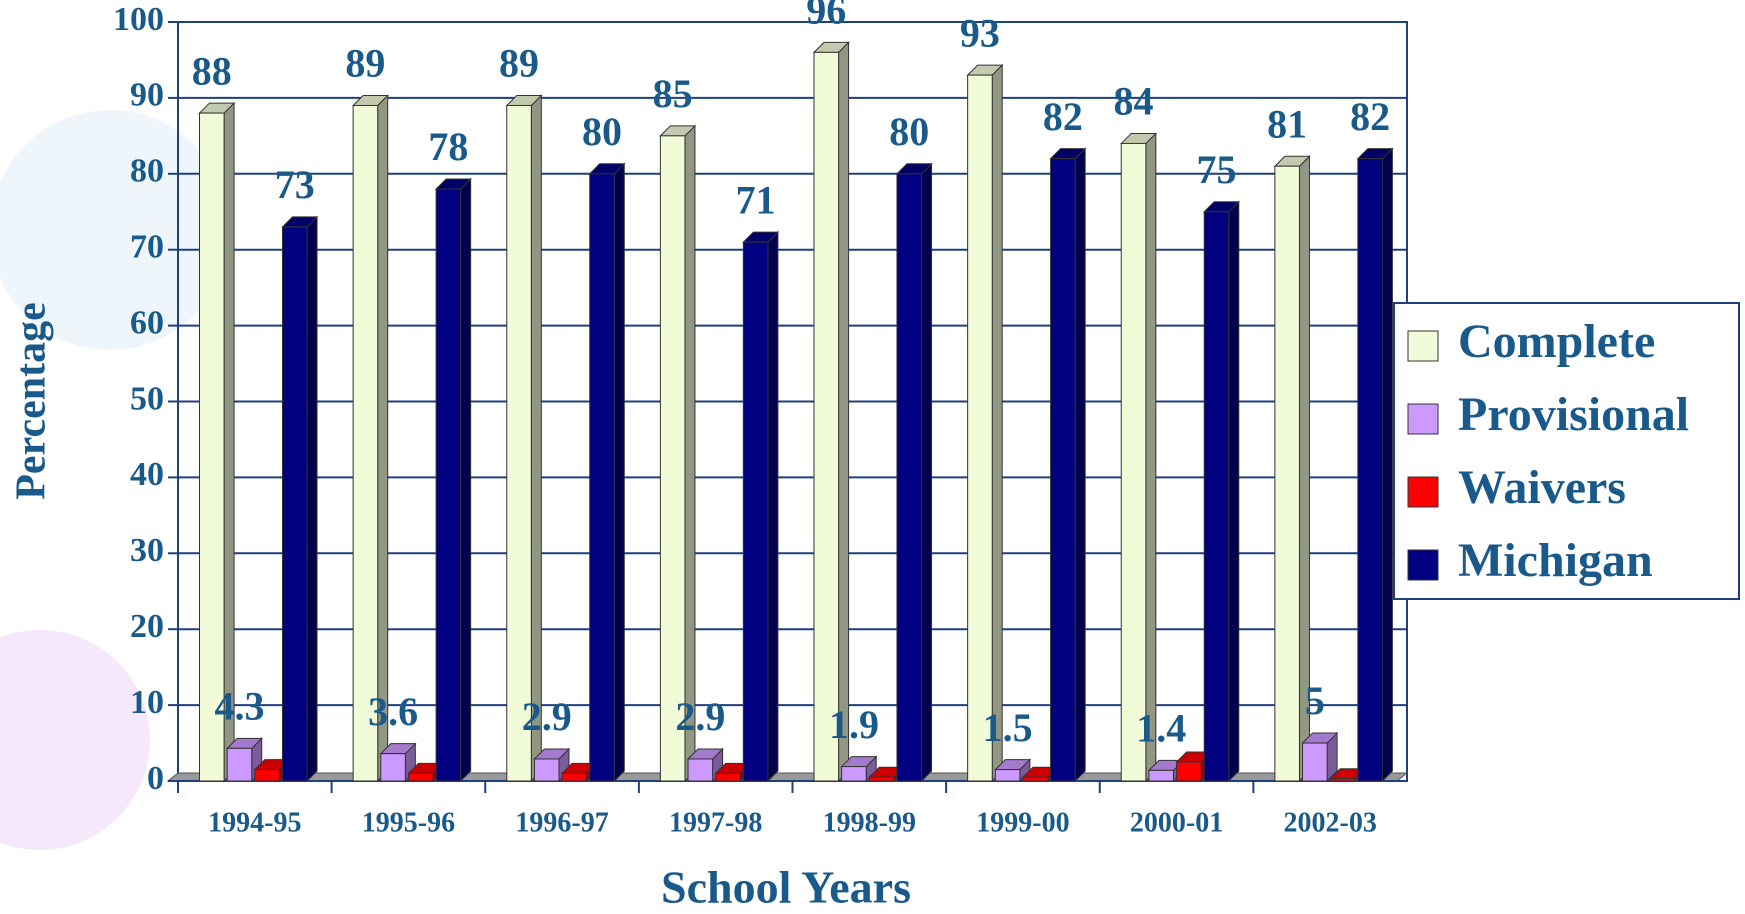 Image resolution: width=1745 pixels, height=914 pixels. What do you see at coordinates (295, 184) in the screenshot?
I see `data-label: 73` at bounding box center [295, 184].